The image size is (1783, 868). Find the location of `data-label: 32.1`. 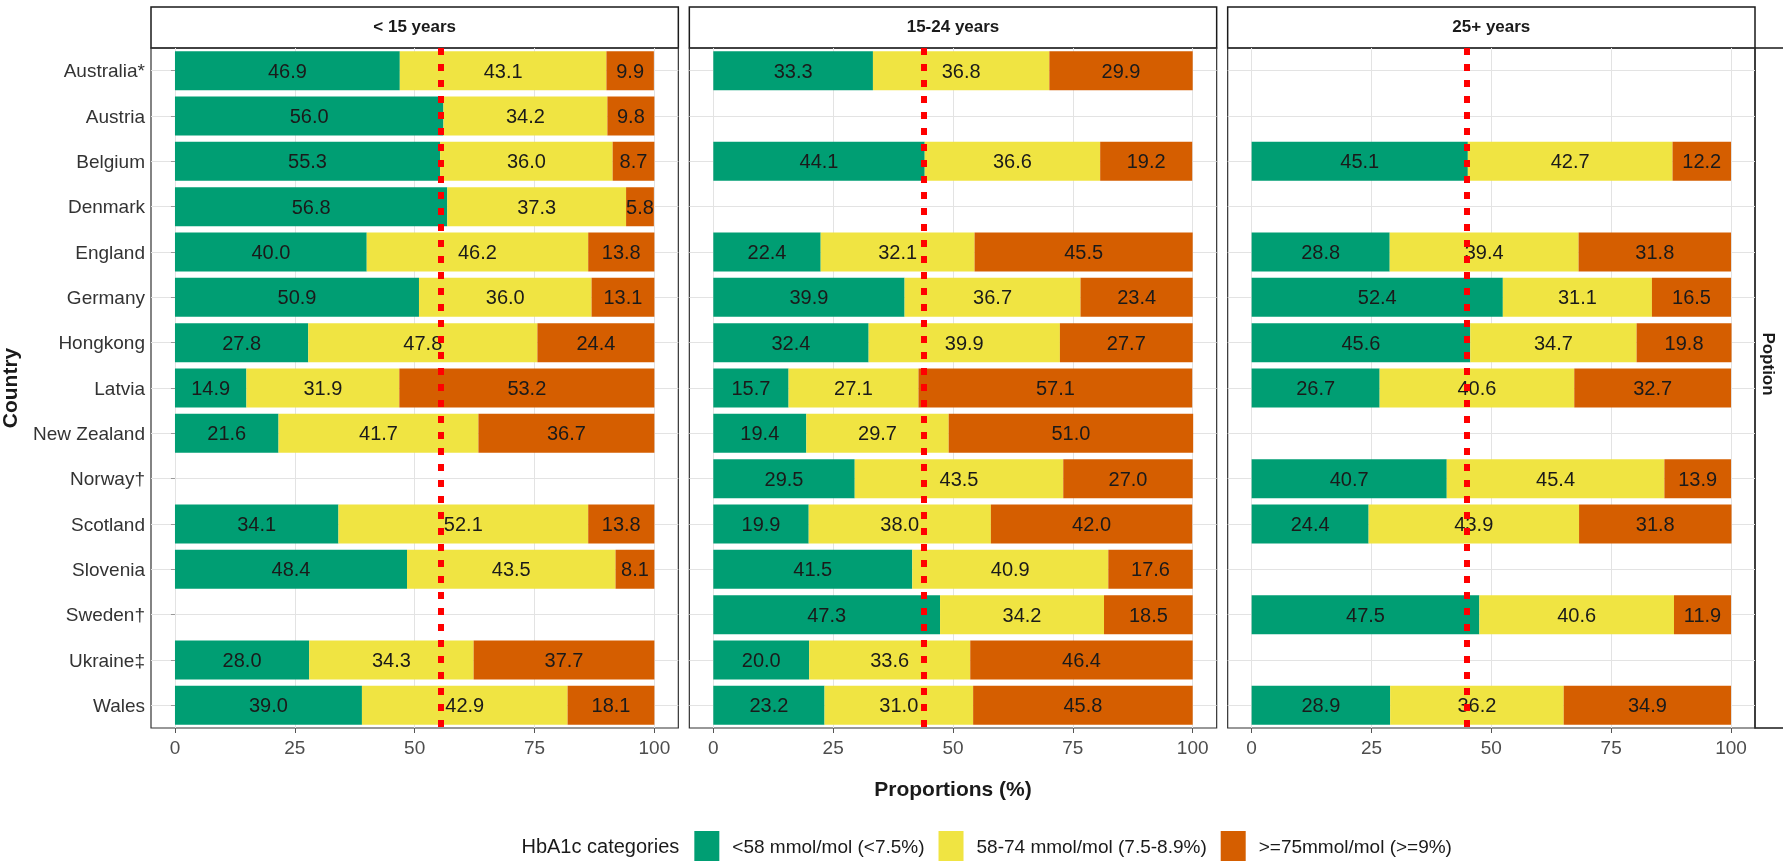

data-label: 32.1 is located at coordinates (898, 252).